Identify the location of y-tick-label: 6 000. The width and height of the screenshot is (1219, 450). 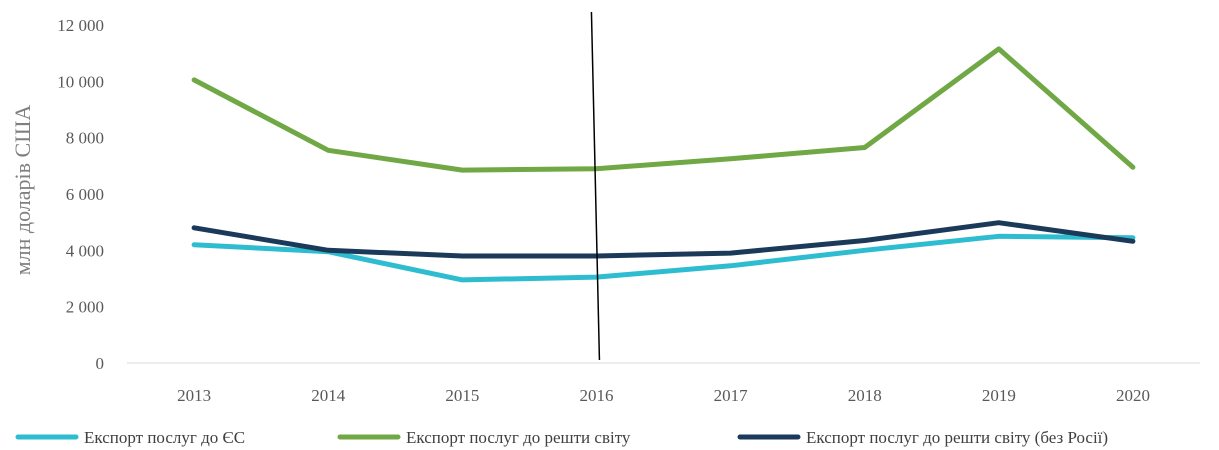
(85, 194).